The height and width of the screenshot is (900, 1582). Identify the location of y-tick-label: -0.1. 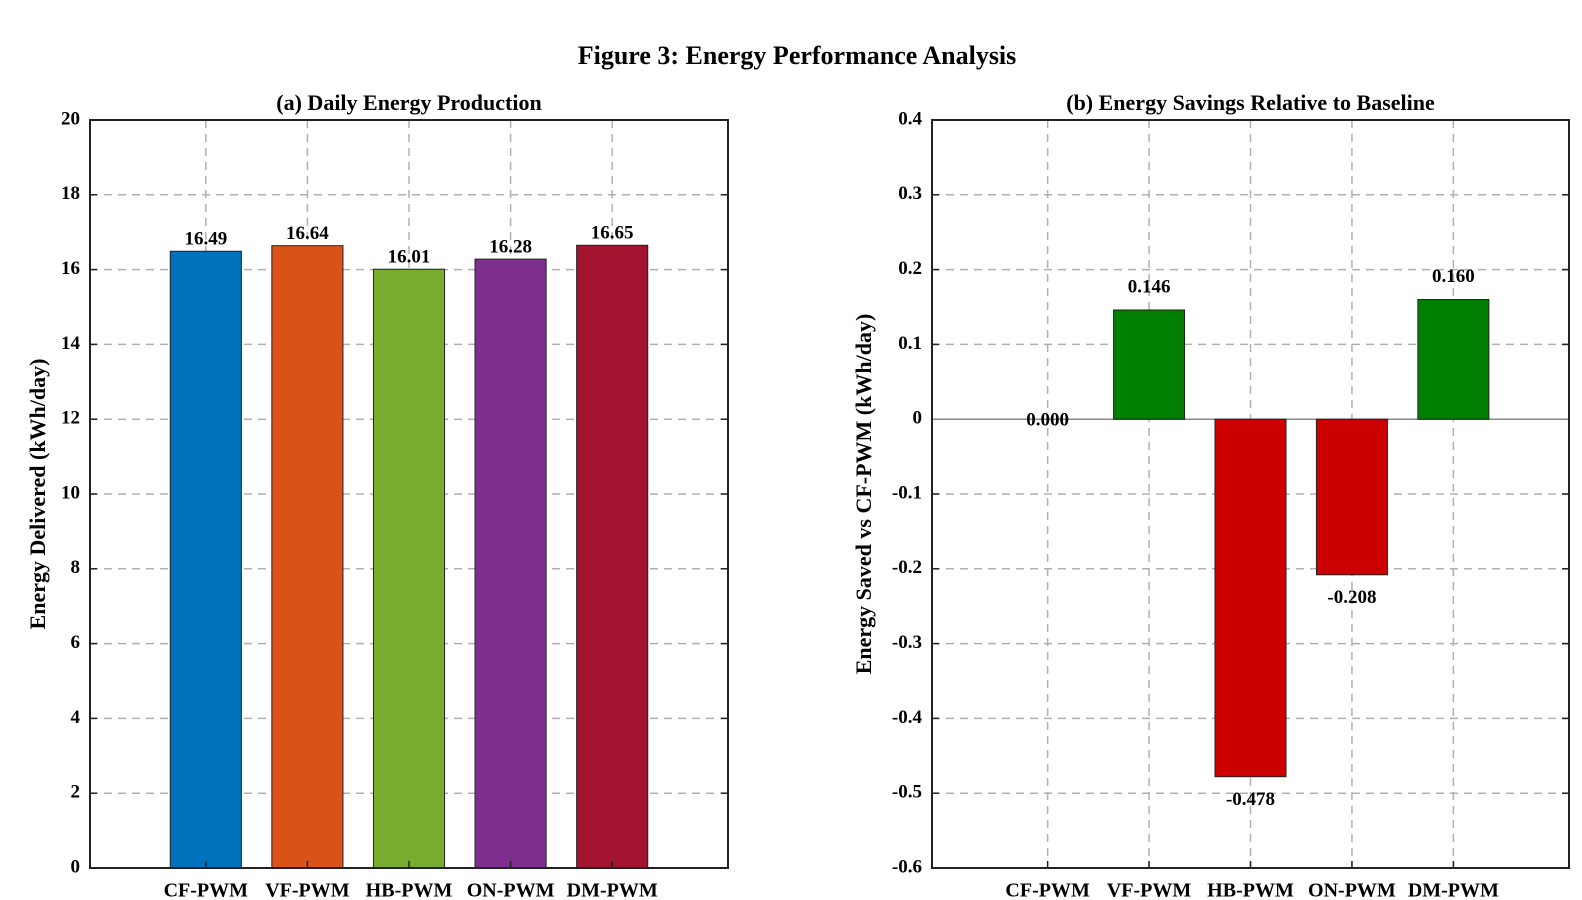
(907, 492).